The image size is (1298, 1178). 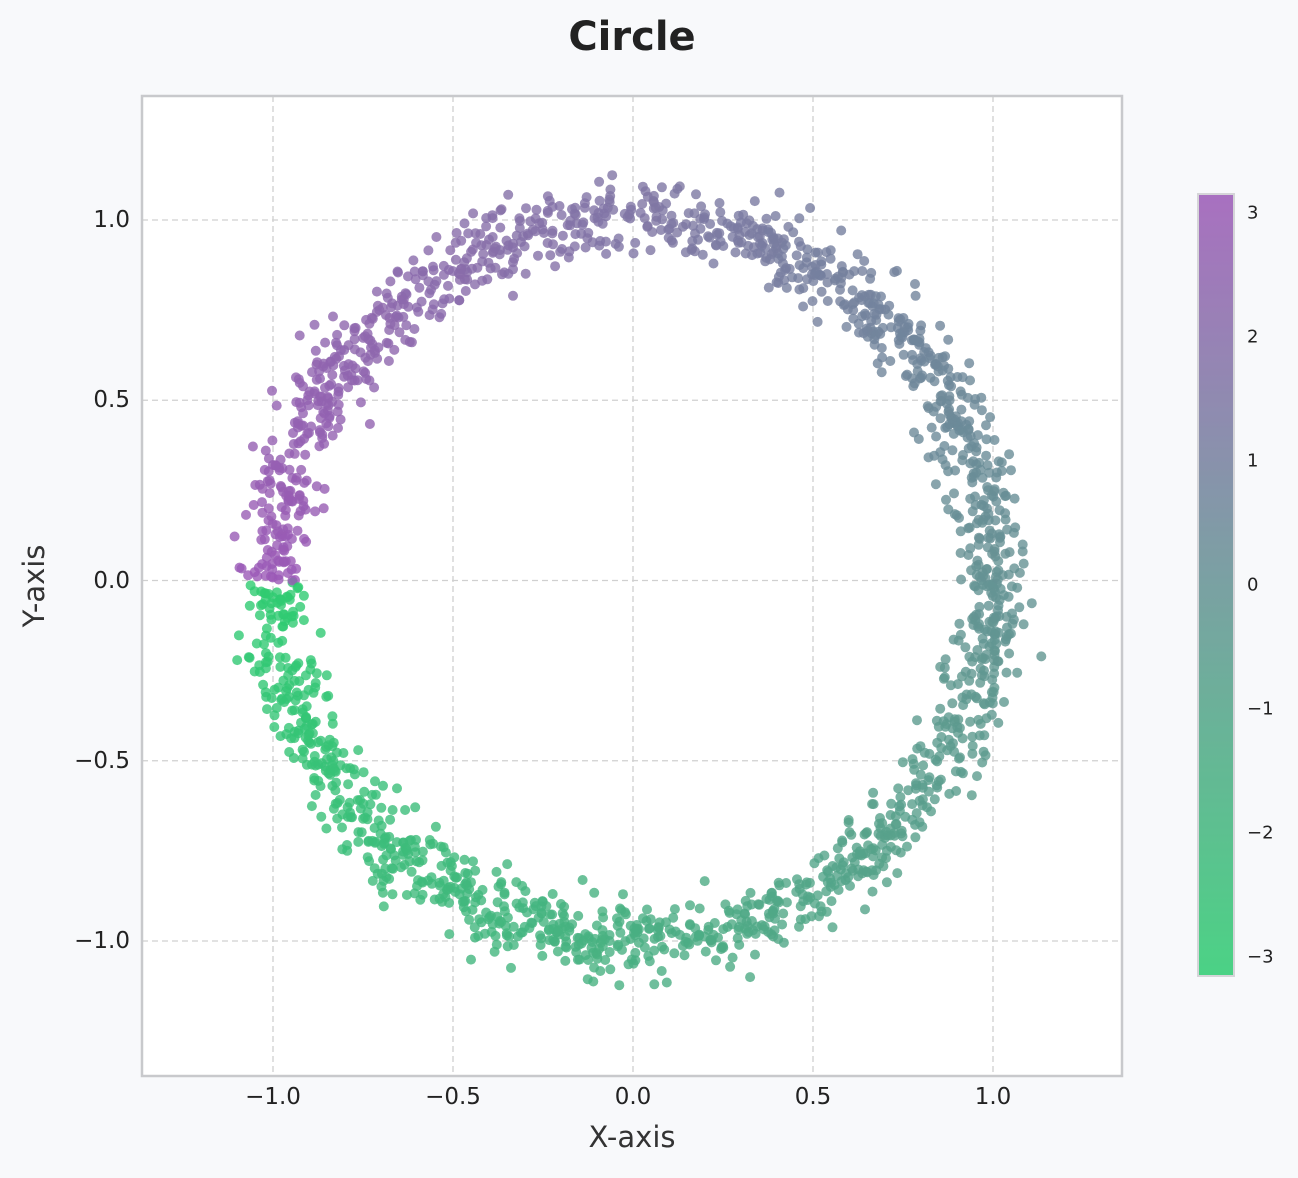 I want to click on y-tick-label: −0.5, so click(x=102, y=760).